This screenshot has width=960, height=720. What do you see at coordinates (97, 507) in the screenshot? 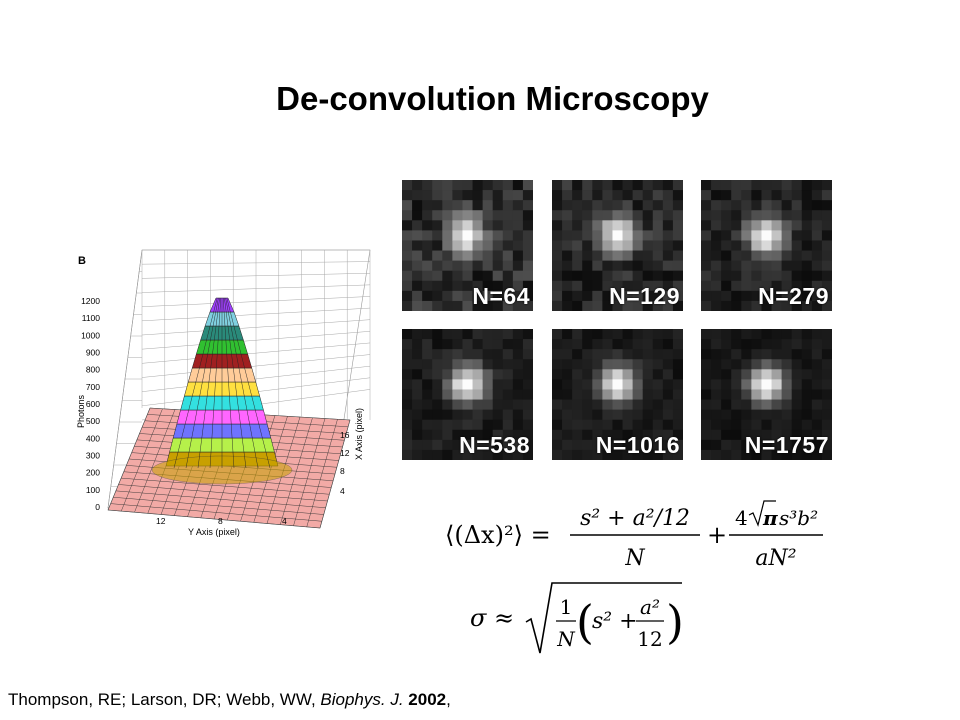
I see `z-tick-label: 0` at bounding box center [97, 507].